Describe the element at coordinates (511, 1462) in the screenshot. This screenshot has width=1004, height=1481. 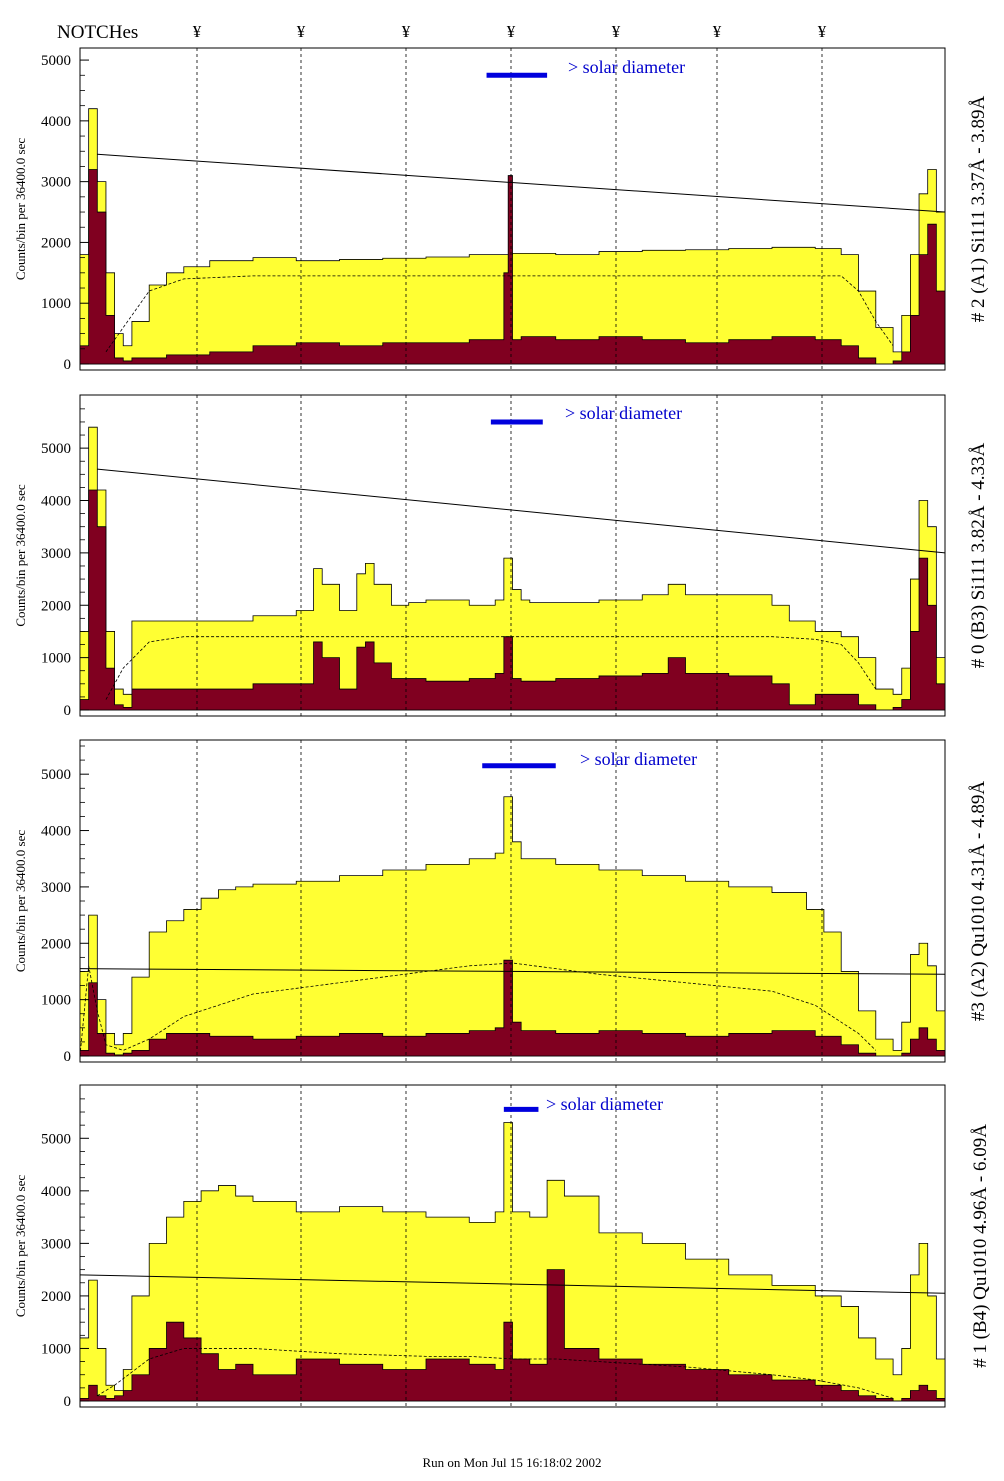
I see `run-timestamp: Run on Mon Jul 15 16:18:02 2002` at that location.